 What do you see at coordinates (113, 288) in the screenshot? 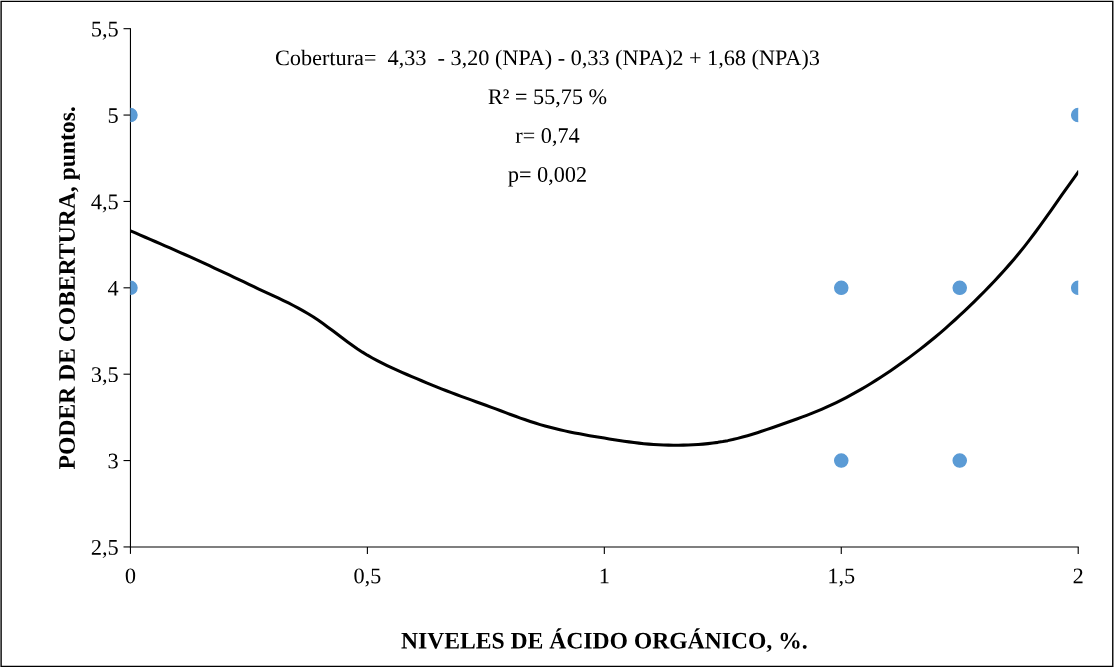
I see `y-tick-label: 4` at bounding box center [113, 288].